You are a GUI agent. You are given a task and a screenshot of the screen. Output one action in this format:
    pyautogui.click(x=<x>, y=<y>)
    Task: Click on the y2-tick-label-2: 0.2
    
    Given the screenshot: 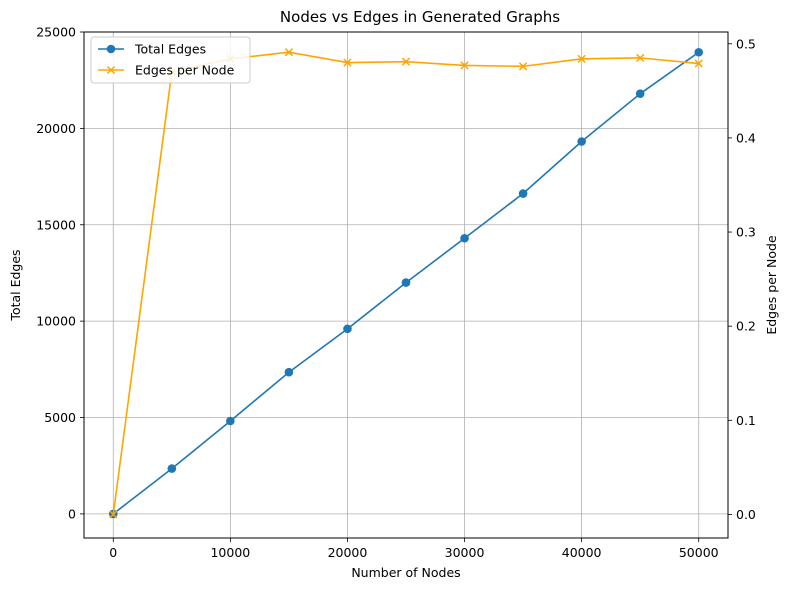 What is the action you would take?
    pyautogui.click(x=746, y=326)
    